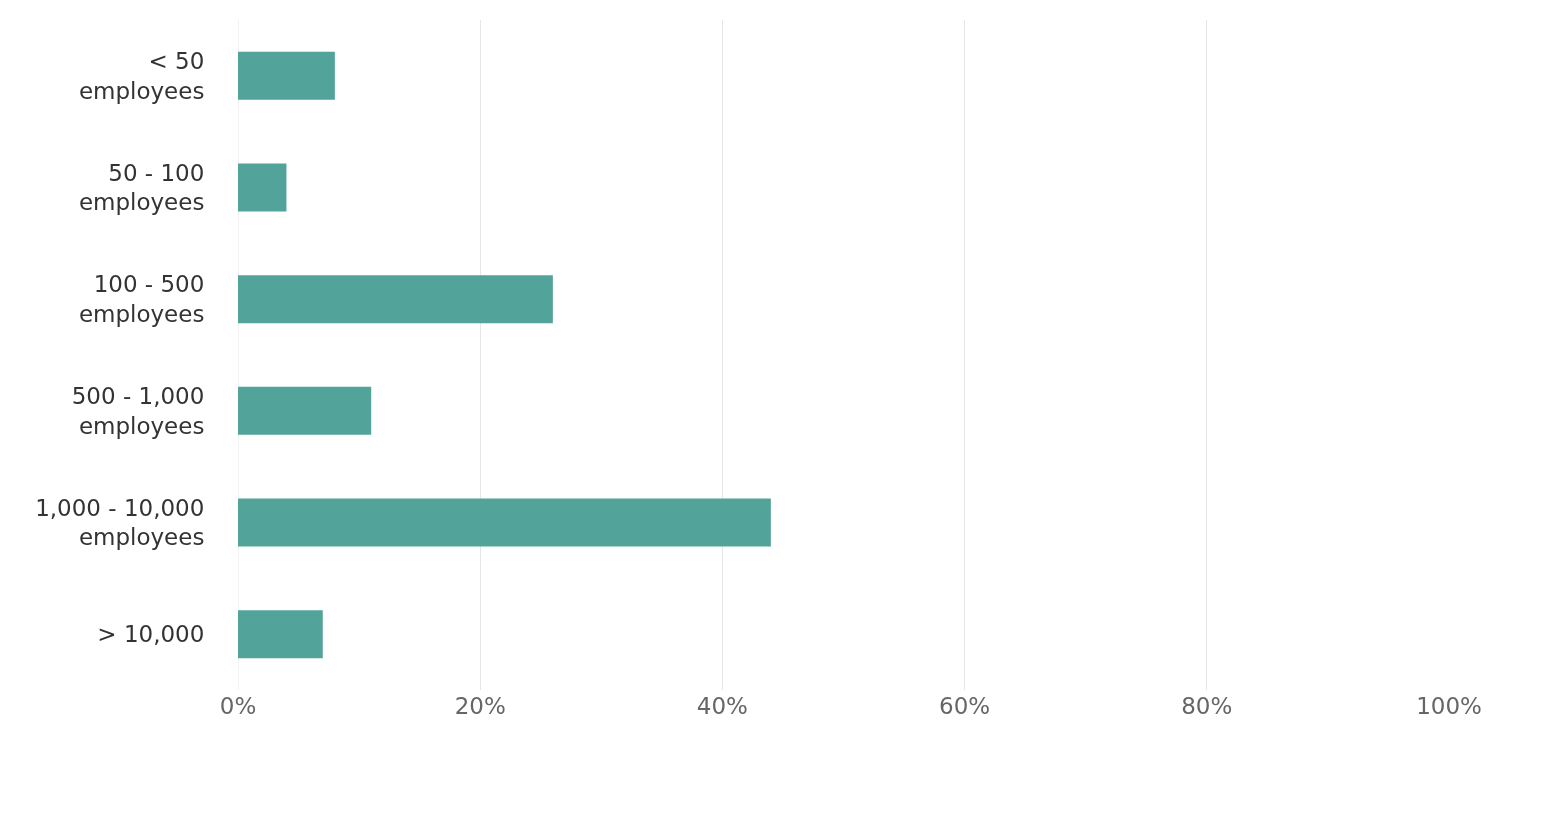 This screenshot has height=834, width=1542. What do you see at coordinates (480, 706) in the screenshot?
I see `x-tick-label: 20%` at bounding box center [480, 706].